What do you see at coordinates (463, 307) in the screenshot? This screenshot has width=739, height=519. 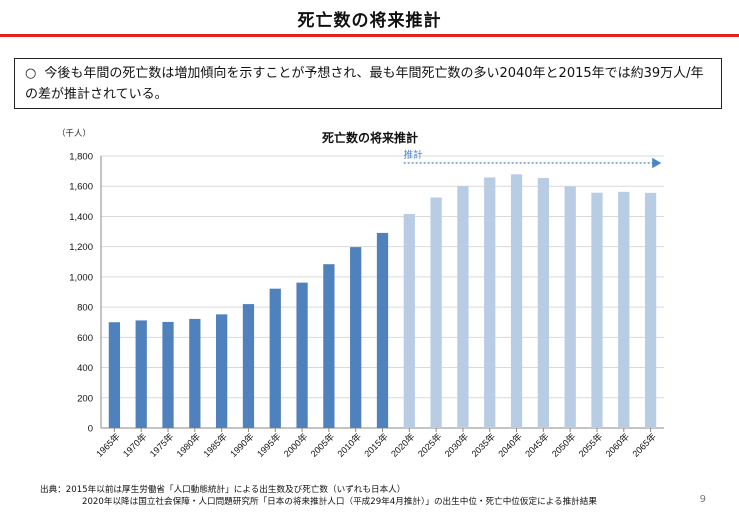 I see `bar-2030年` at bounding box center [463, 307].